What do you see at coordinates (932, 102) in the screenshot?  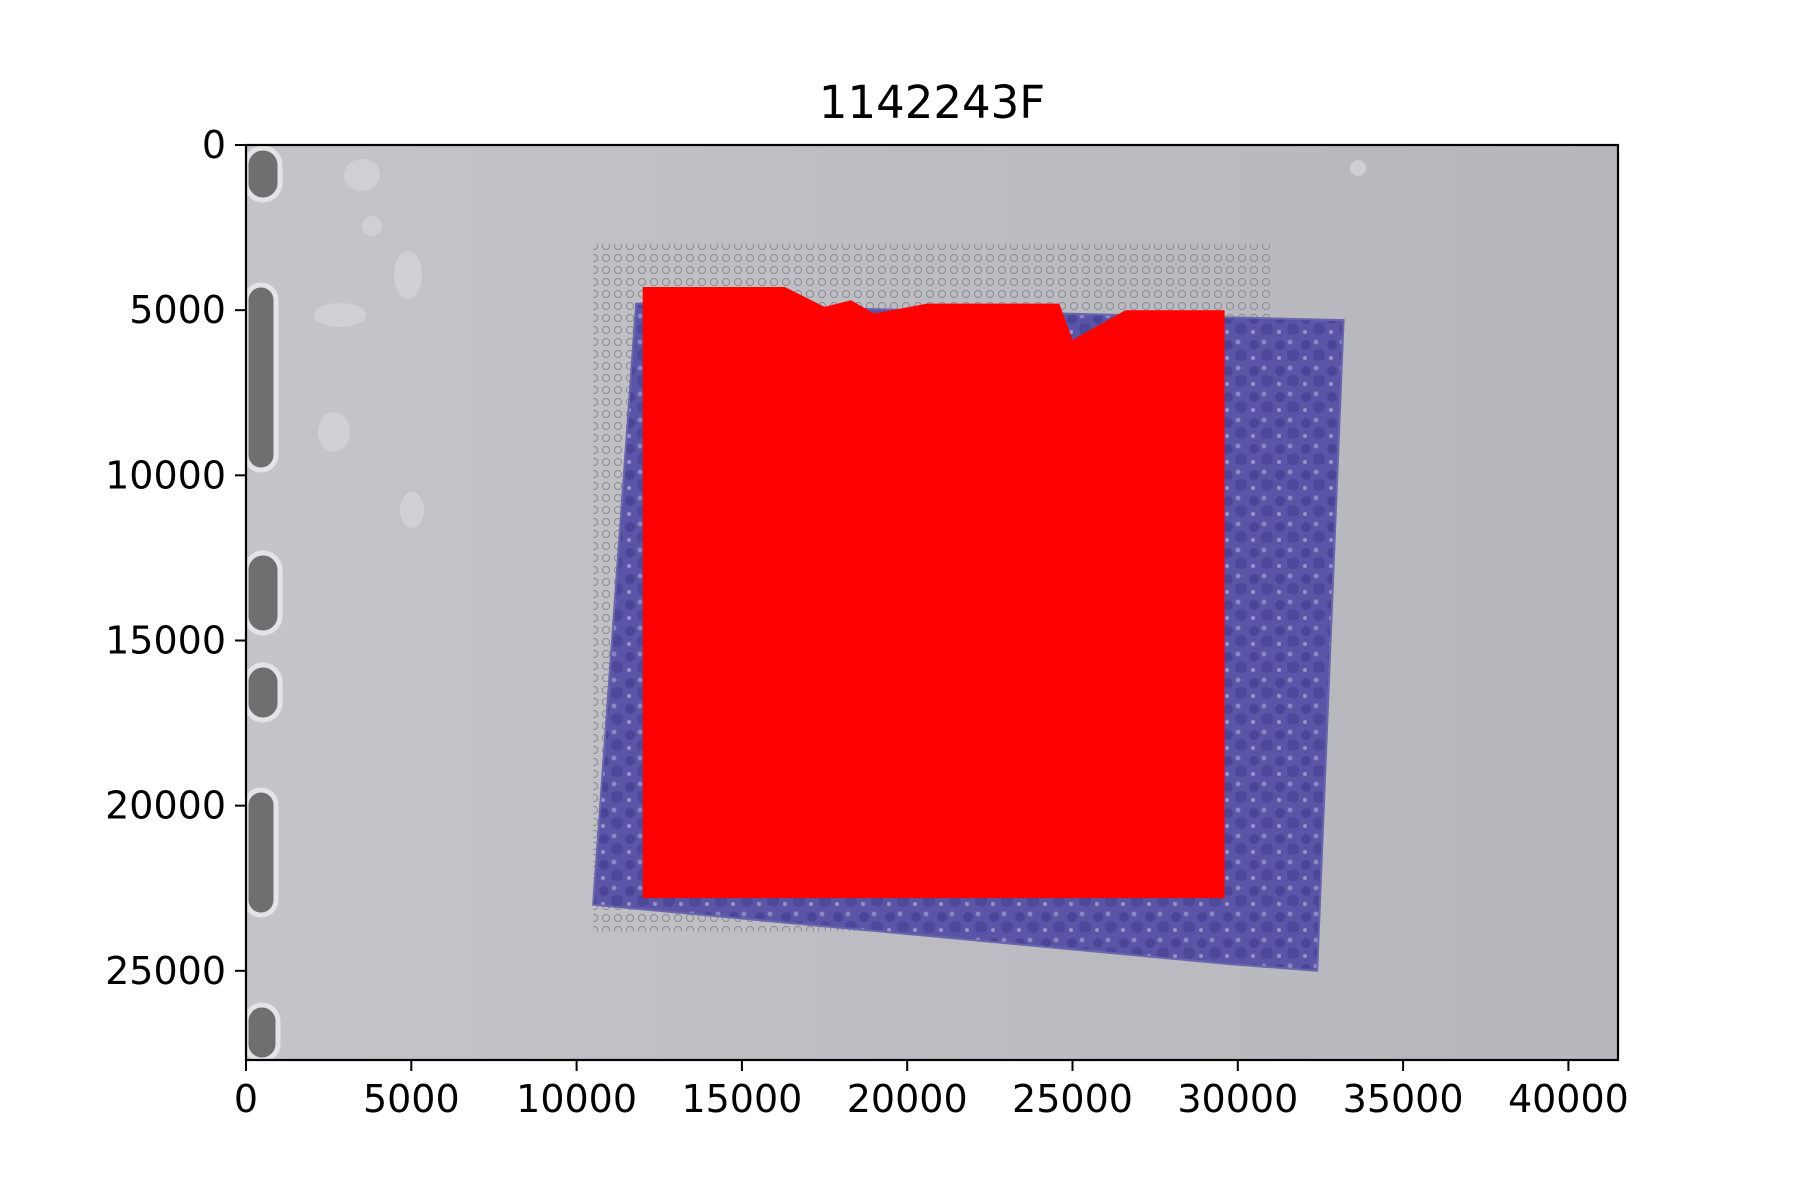 I see `chart-title: 1142243F` at bounding box center [932, 102].